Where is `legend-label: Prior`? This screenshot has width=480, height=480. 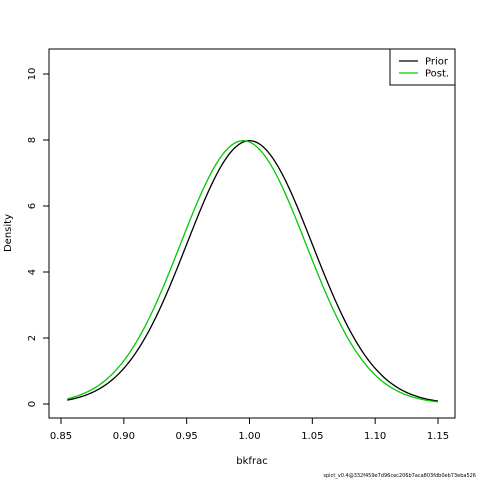 legend-label: Prior is located at coordinates (437, 62).